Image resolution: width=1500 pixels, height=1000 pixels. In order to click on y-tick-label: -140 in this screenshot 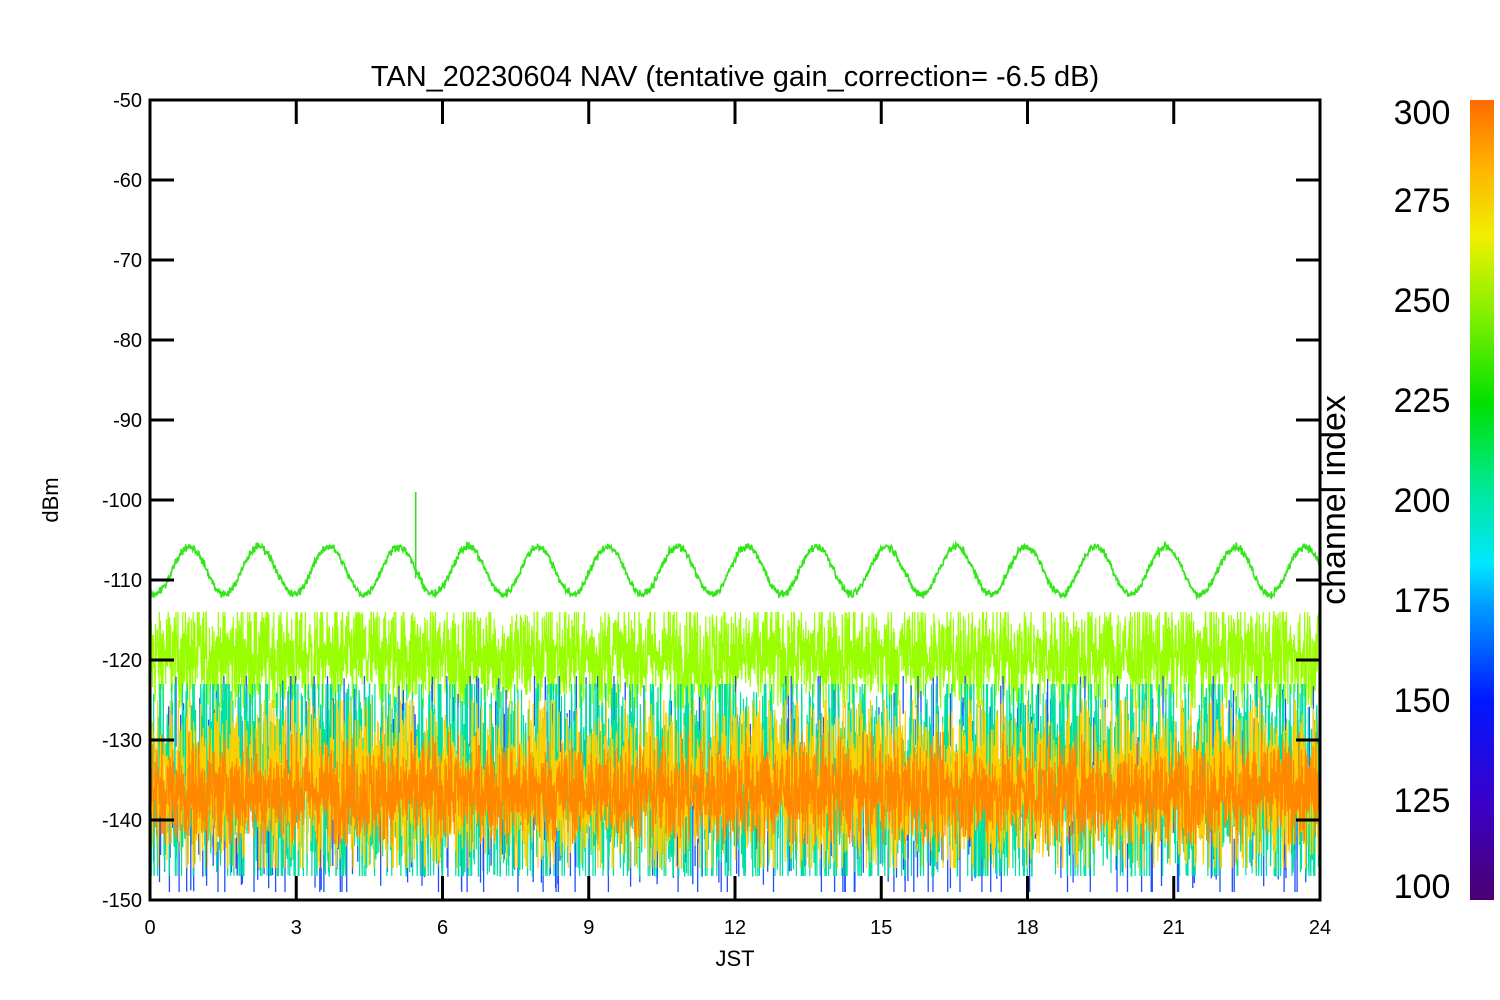, I will do `click(122, 821)`.